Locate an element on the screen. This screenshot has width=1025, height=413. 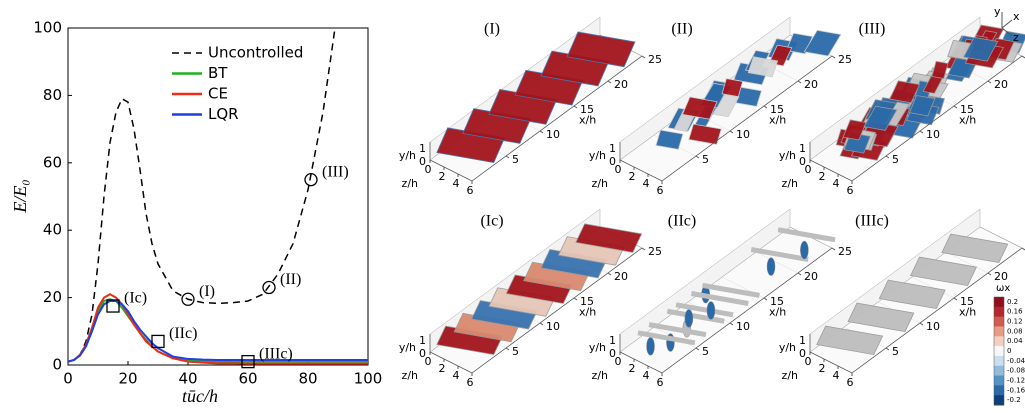
colorbar-tick-label: -0.04 is located at coordinates (1016, 361).